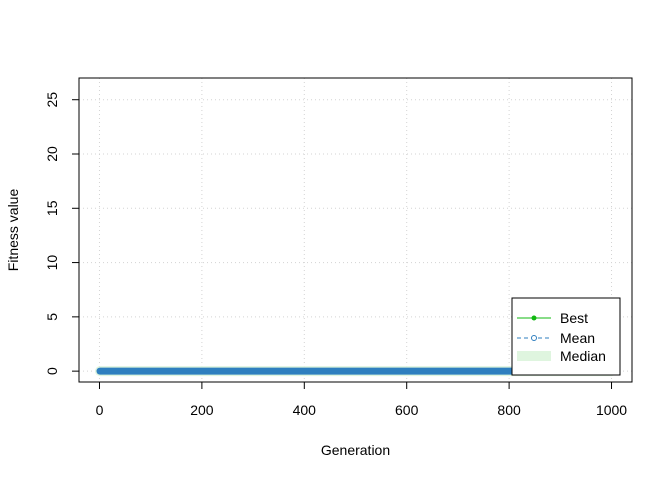  I want to click on legend-box, so click(566, 336).